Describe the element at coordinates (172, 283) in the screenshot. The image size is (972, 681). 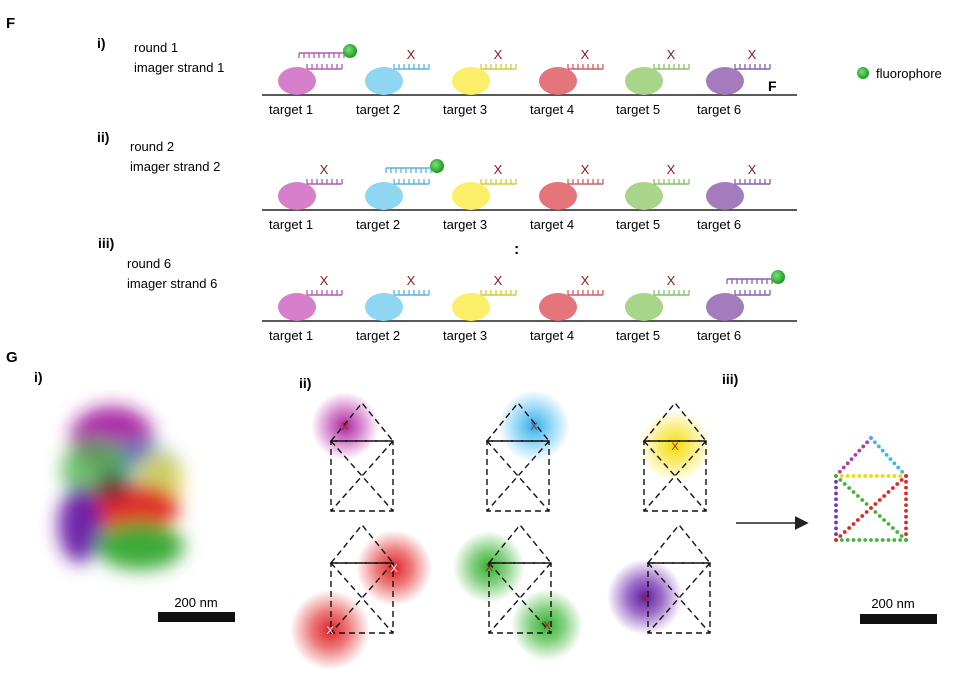
I see `imager-strand-label: imager strand 6` at that location.